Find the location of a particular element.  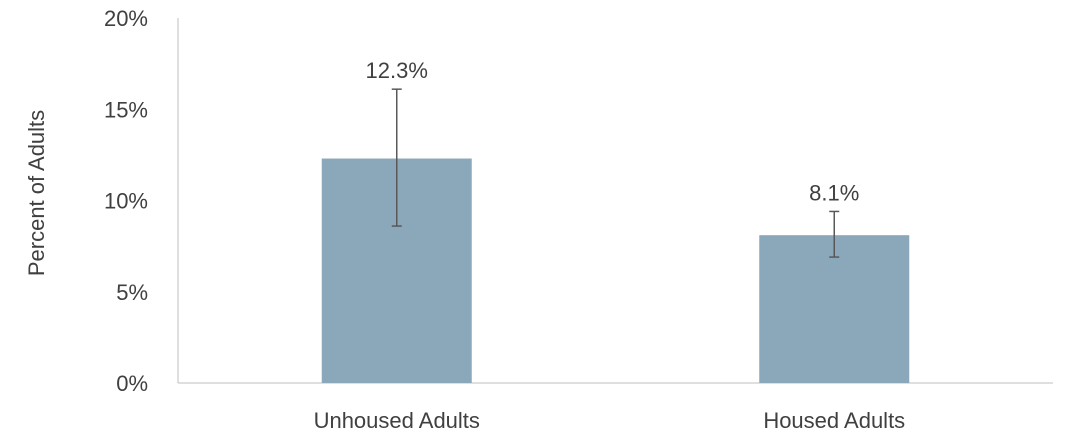

y-tick-label: 20% is located at coordinates (126, 18).